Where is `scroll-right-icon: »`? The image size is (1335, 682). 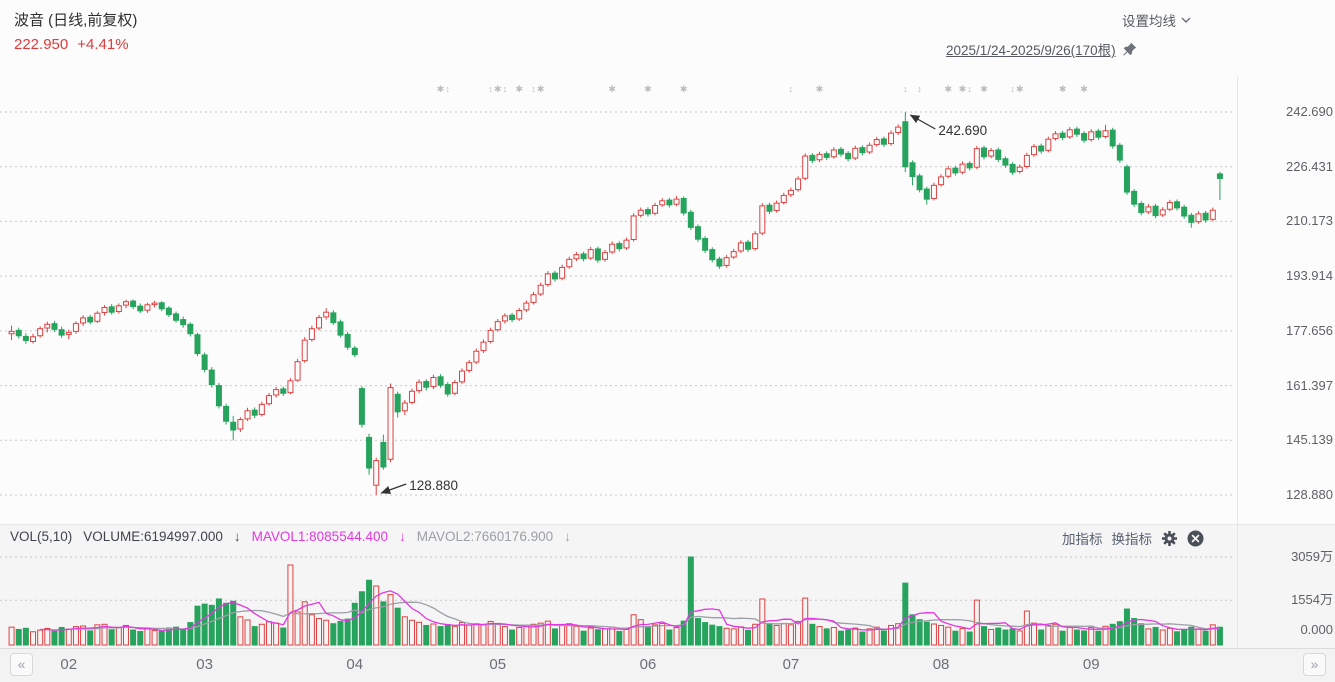 scroll-right-icon: » is located at coordinates (1314, 664).